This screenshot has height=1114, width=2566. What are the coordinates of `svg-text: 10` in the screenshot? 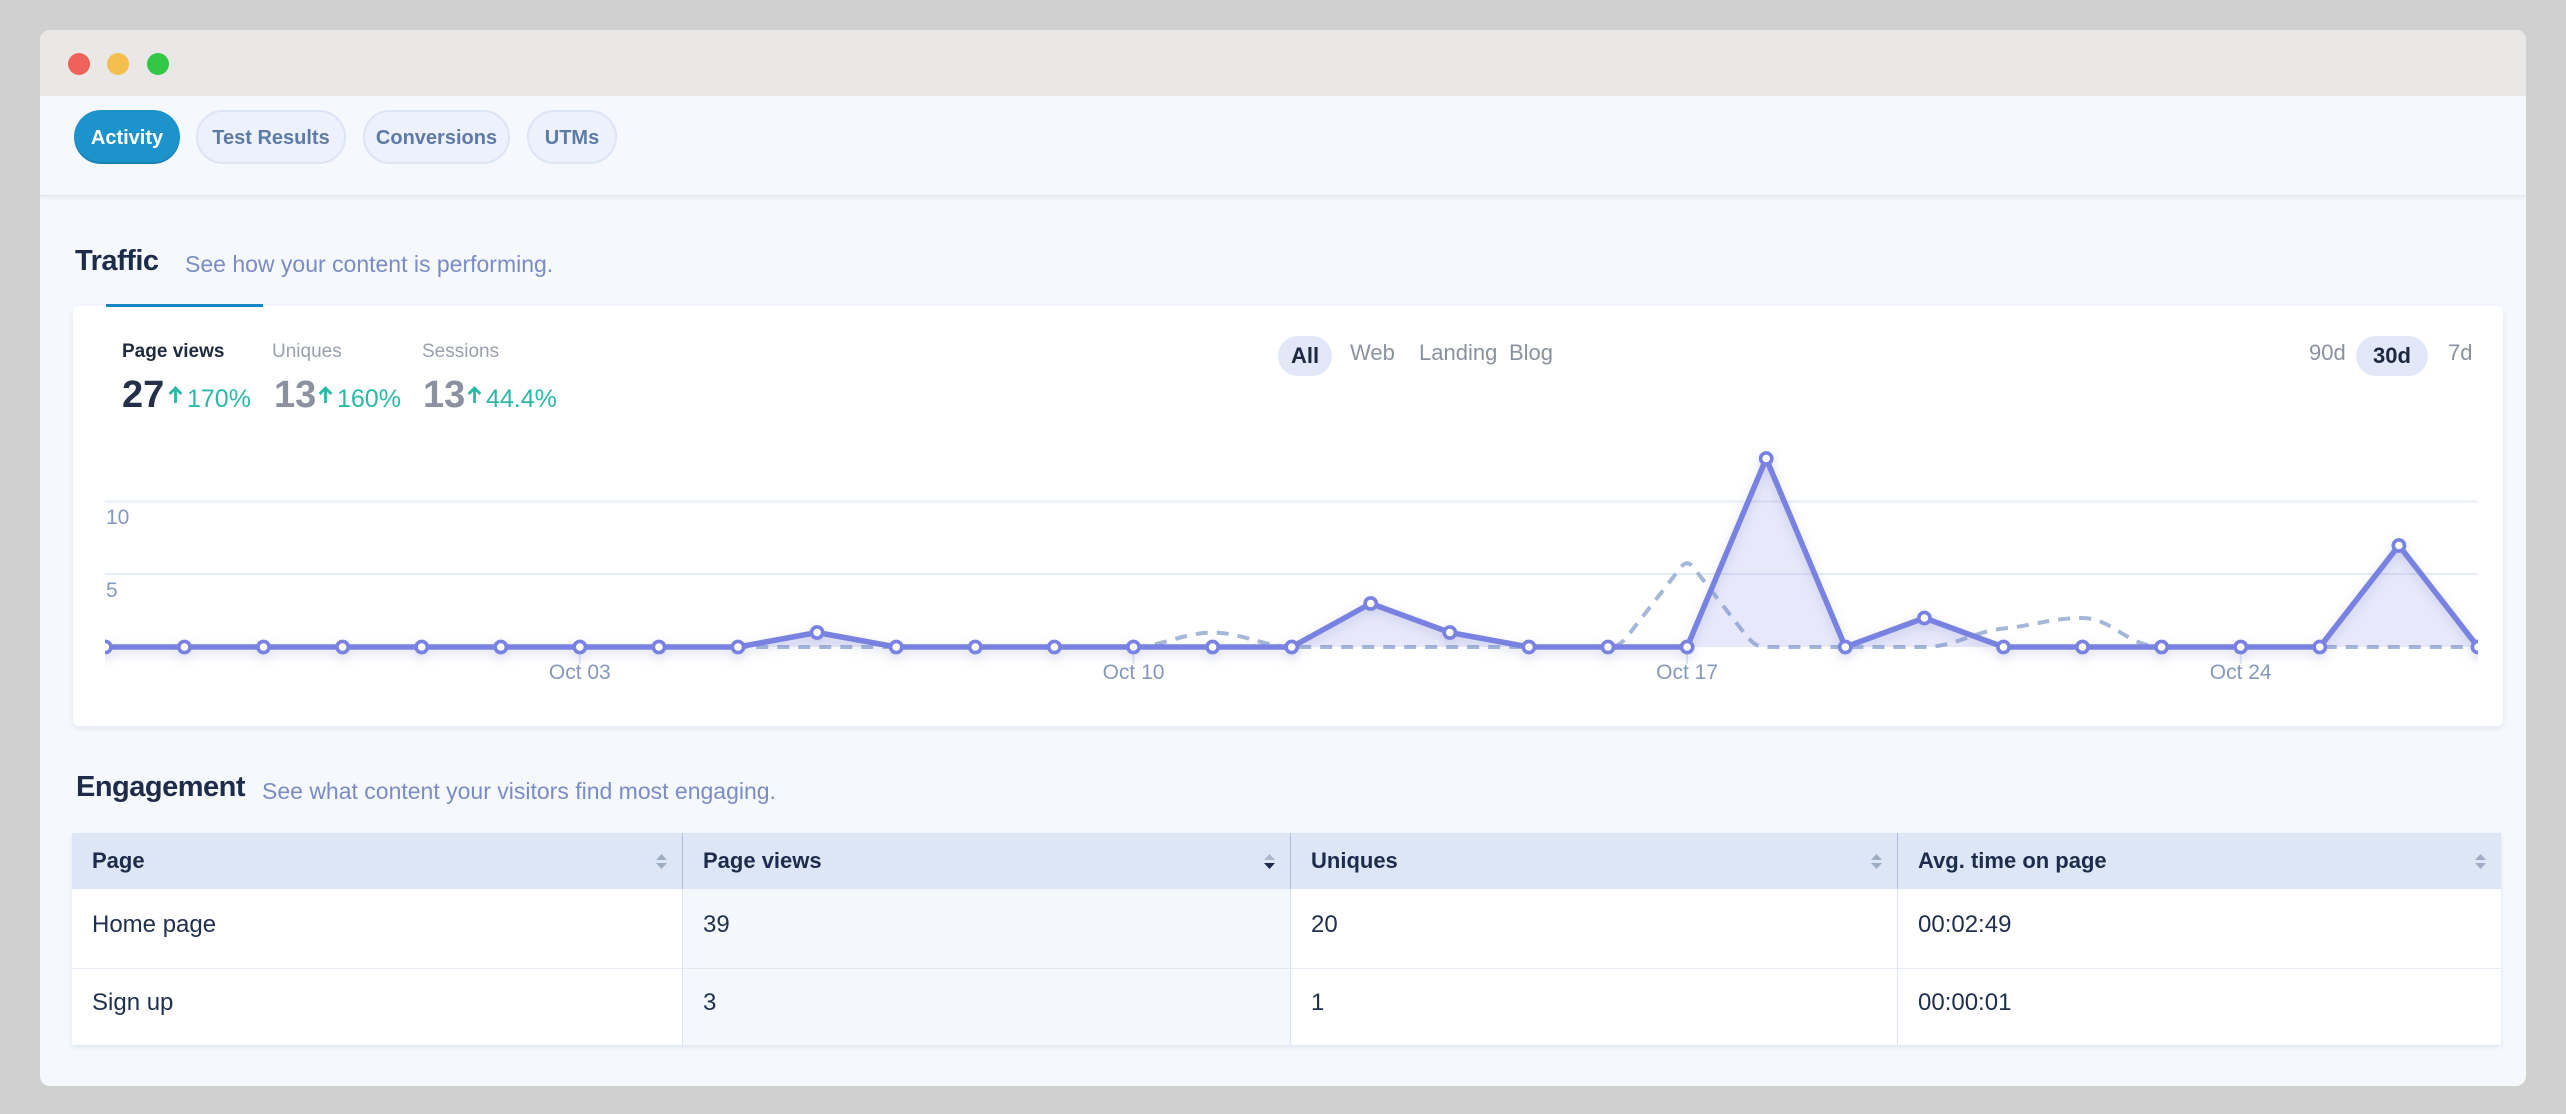 It's located at (117, 517).